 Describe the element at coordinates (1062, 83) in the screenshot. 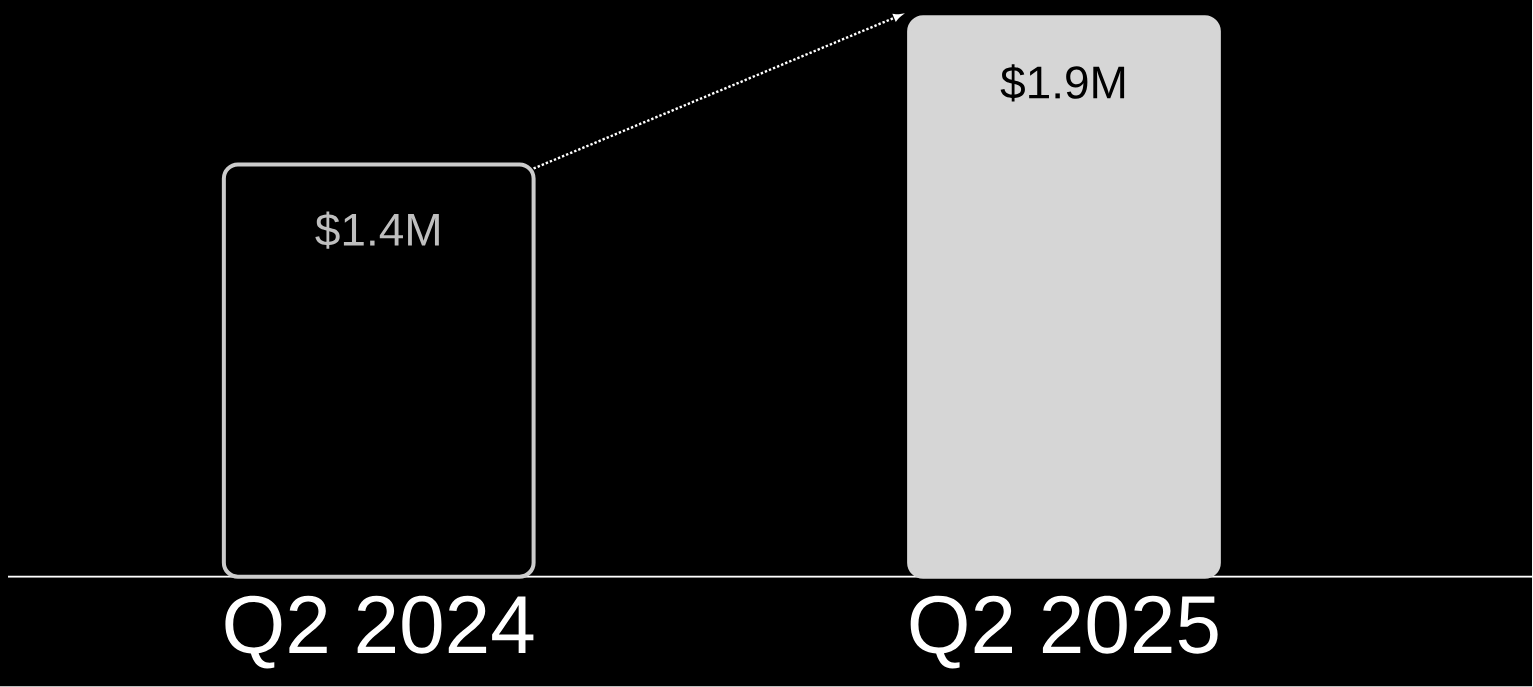

I see `data-label: $1.9M` at that location.